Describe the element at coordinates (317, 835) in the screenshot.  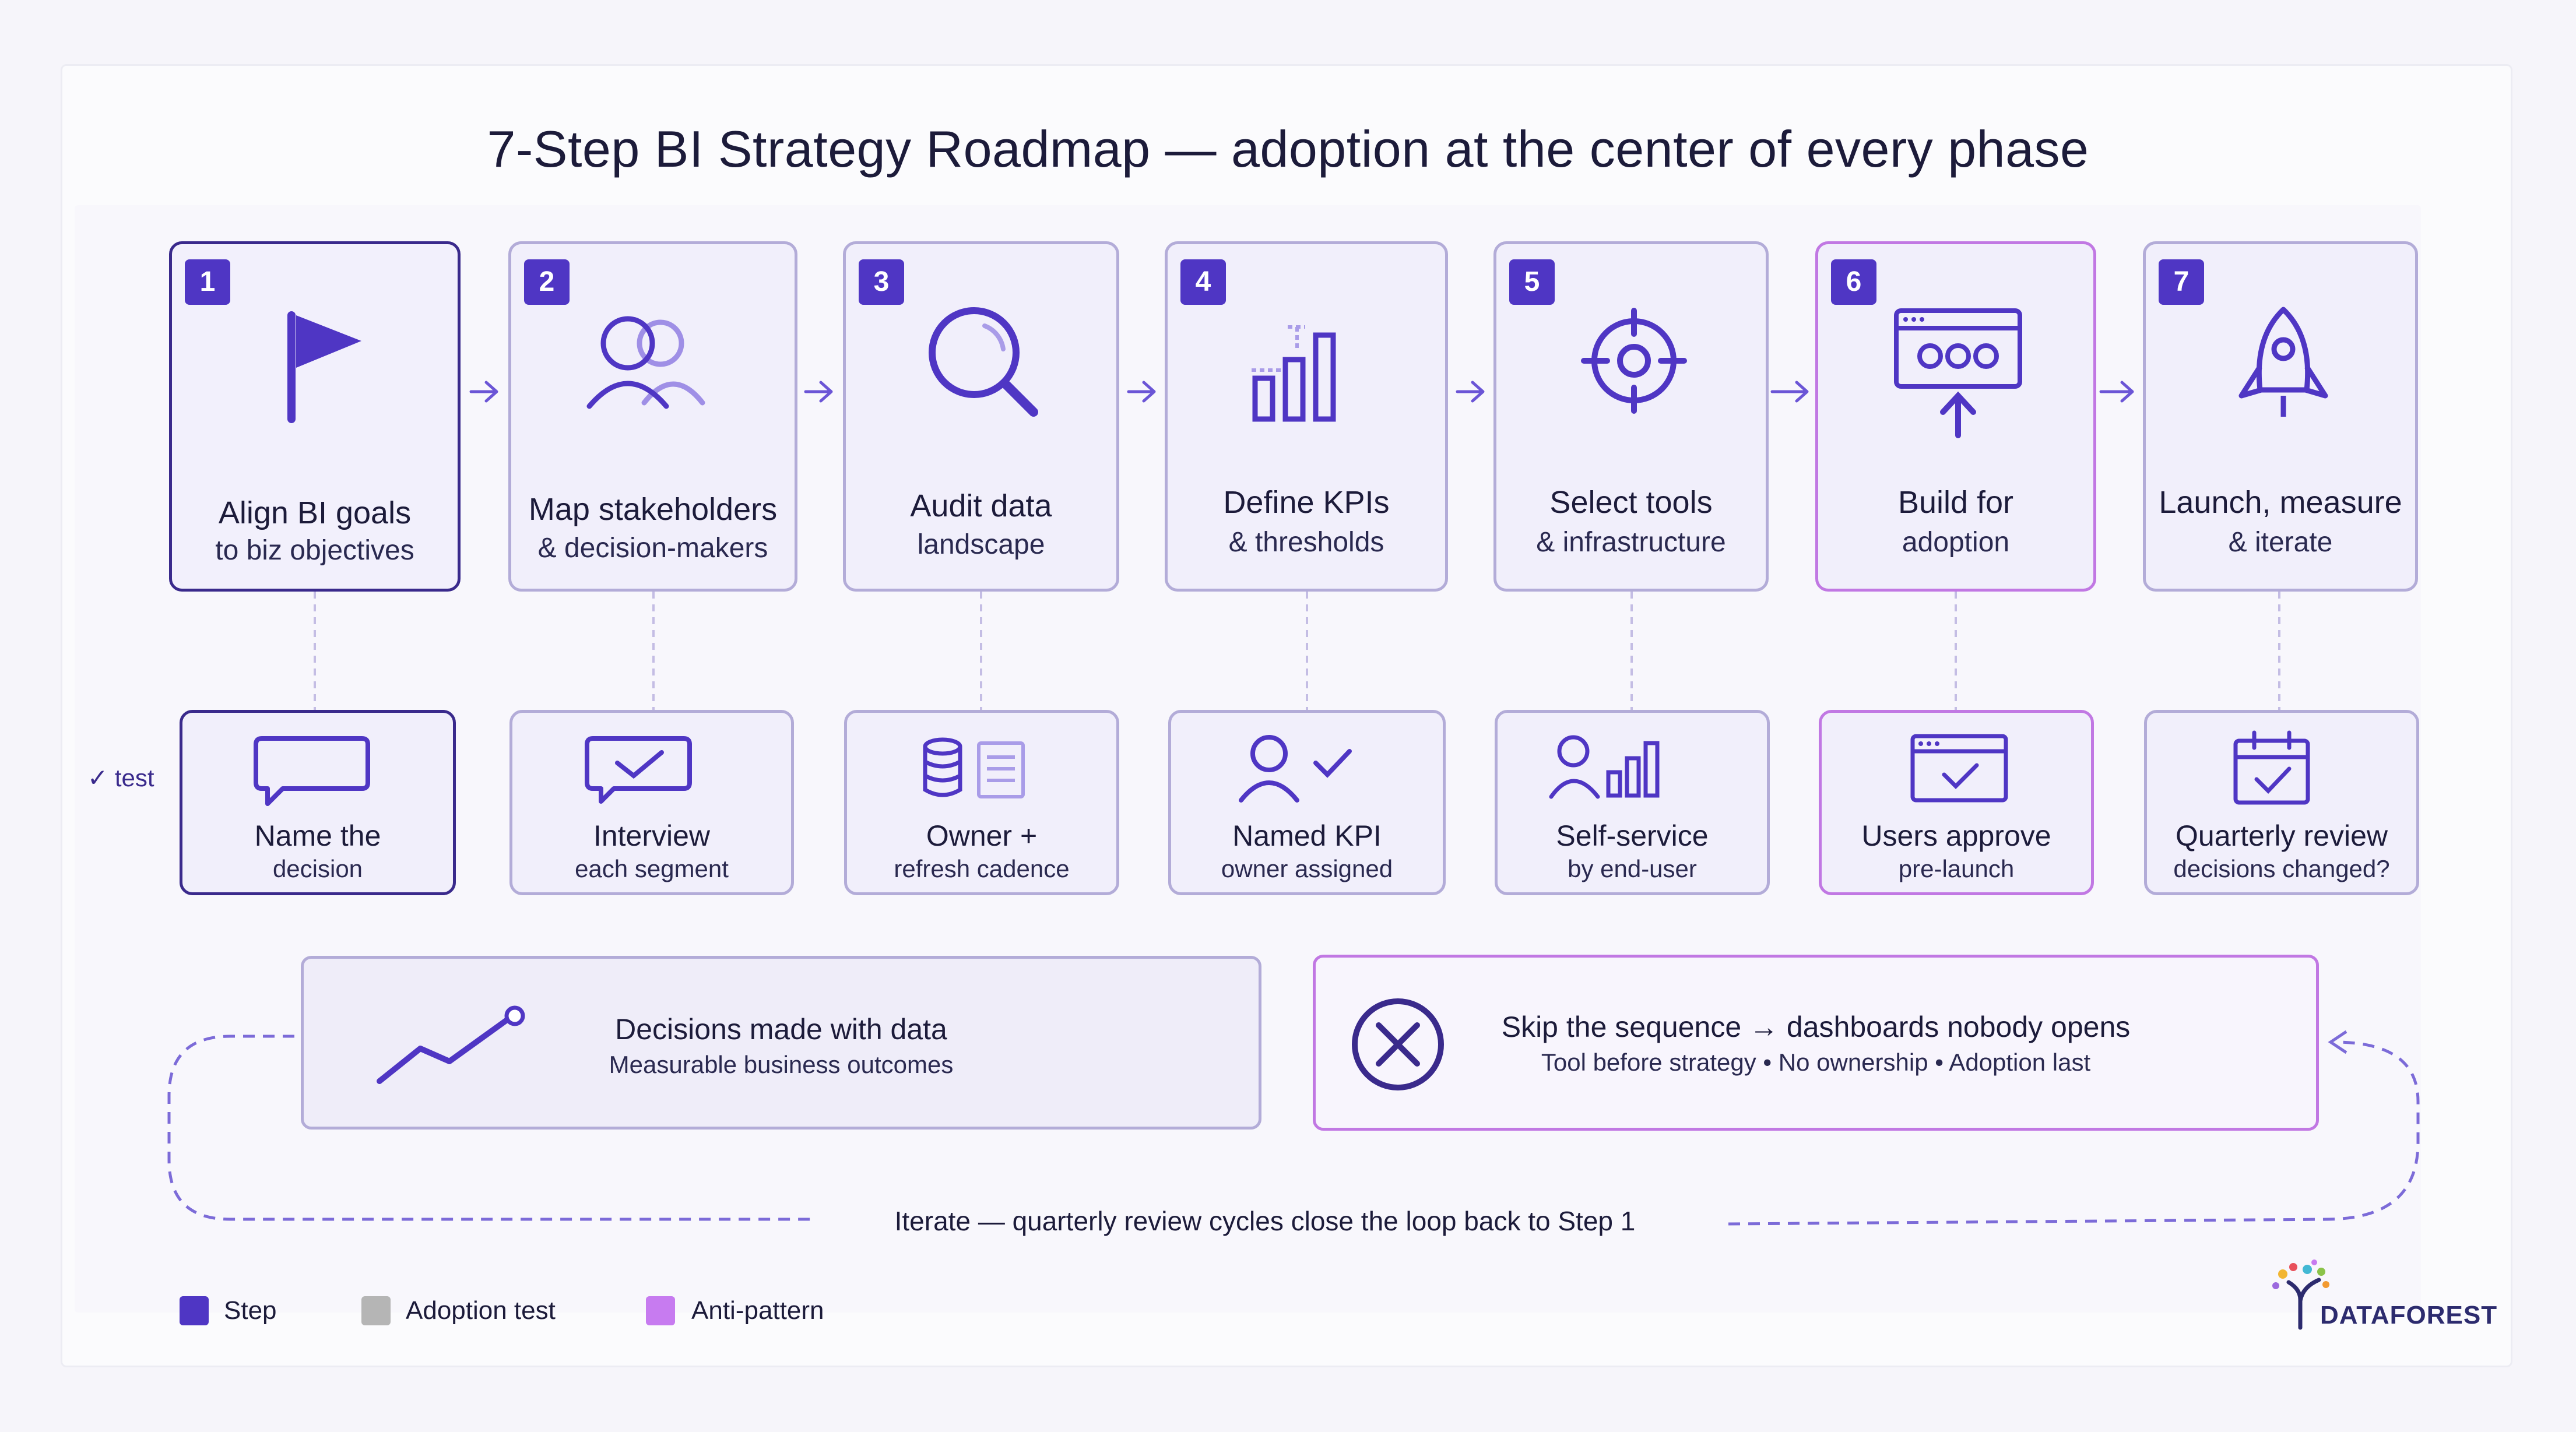
I see `test-title: Name the` at that location.